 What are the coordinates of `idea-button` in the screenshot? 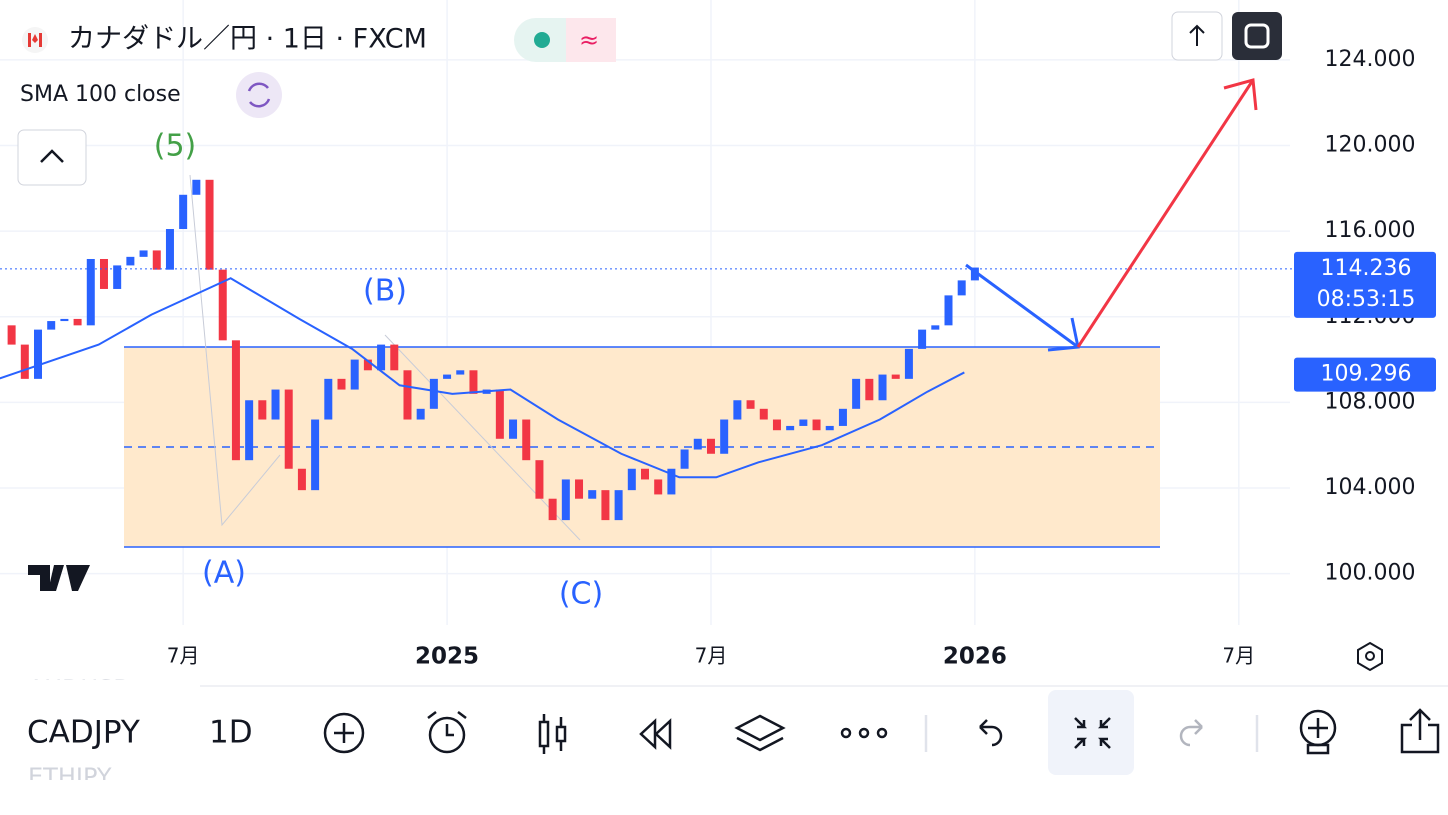 It's located at (1318, 732).